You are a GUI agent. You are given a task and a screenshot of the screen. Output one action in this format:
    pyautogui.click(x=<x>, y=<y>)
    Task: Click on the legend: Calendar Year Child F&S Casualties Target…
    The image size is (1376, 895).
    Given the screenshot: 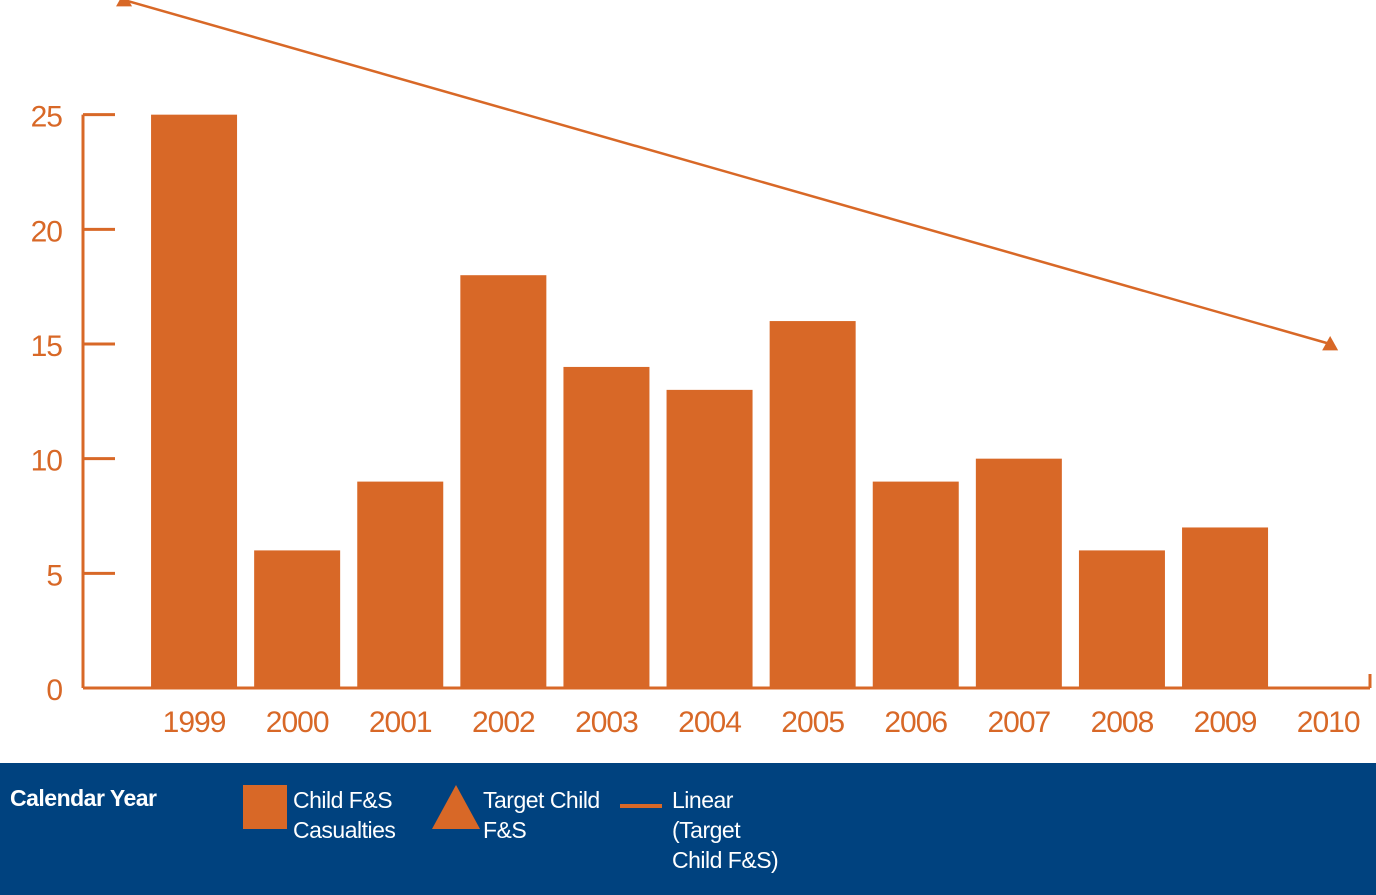 What is the action you would take?
    pyautogui.click(x=688, y=829)
    